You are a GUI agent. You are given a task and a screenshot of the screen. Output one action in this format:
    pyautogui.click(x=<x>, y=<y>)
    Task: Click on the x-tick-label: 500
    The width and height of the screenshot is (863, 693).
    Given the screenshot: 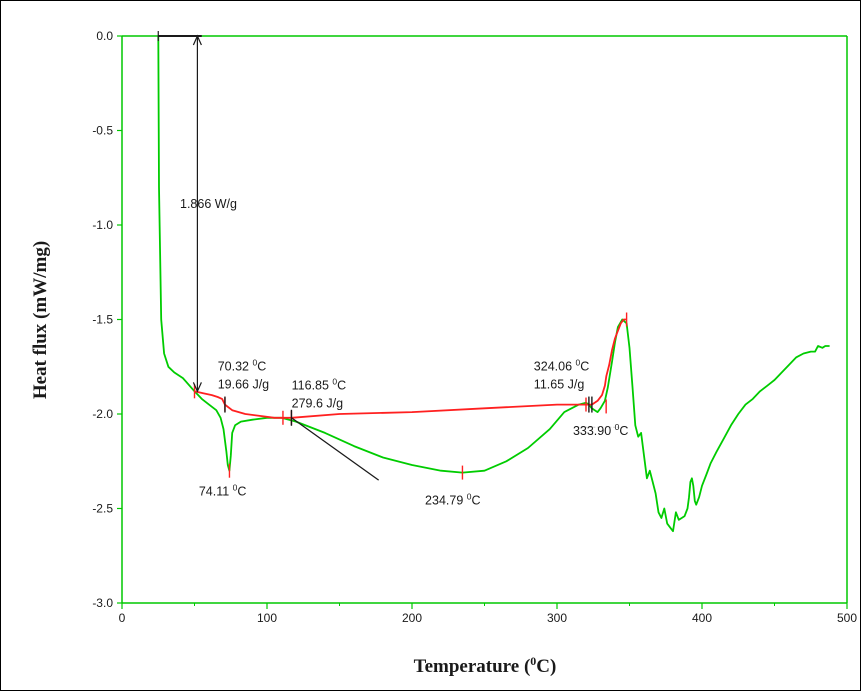 What is the action you would take?
    pyautogui.click(x=847, y=618)
    